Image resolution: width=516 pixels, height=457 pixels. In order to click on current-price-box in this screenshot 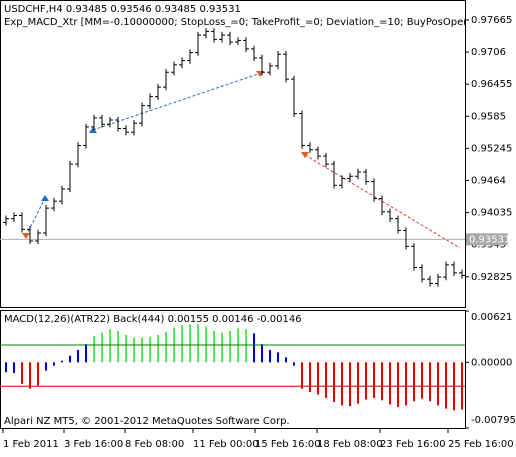, I will do `click(487, 239)`.